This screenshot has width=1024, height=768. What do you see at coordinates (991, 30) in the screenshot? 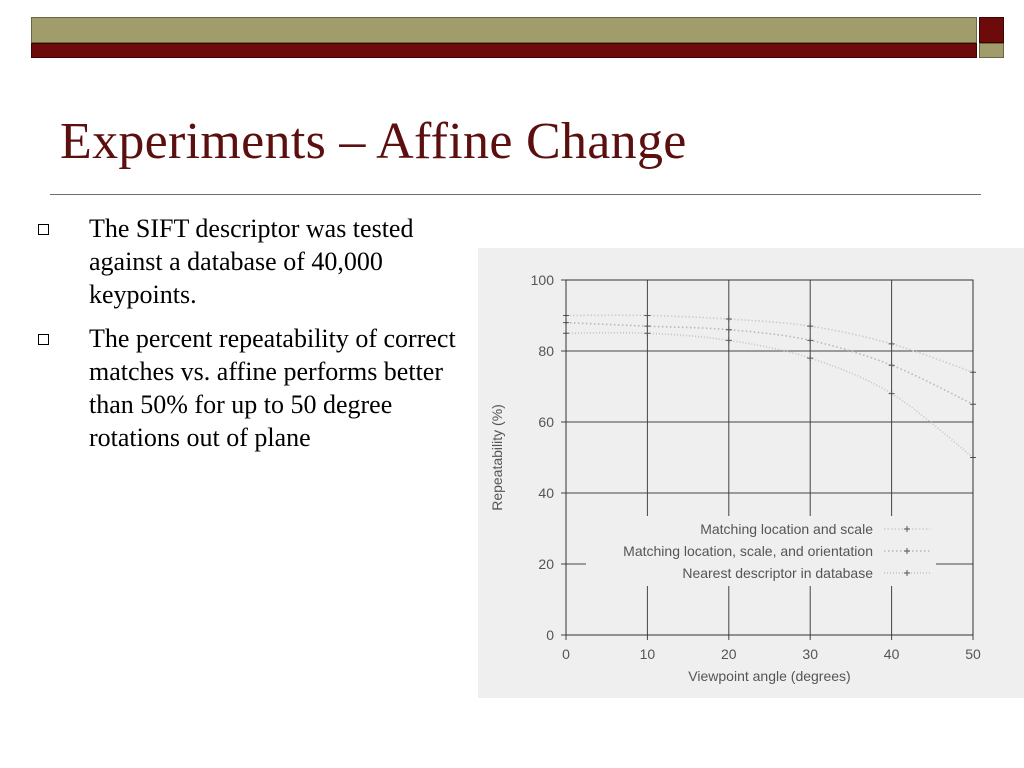
I see `header-square-maroon` at bounding box center [991, 30].